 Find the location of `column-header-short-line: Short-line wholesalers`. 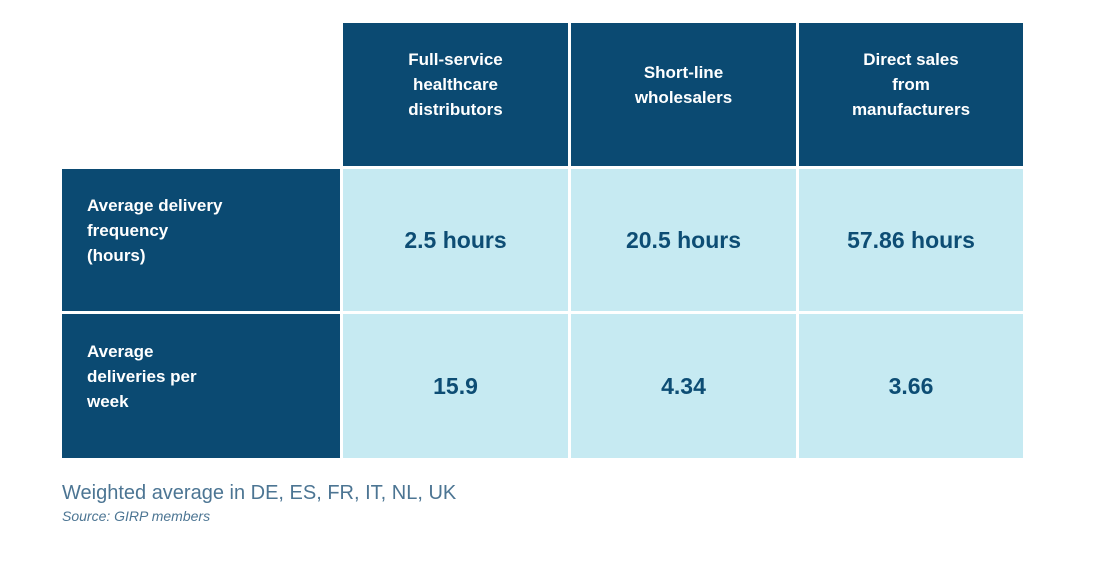

column-header-short-line: Short-line wholesalers is located at coordinates (683, 94).